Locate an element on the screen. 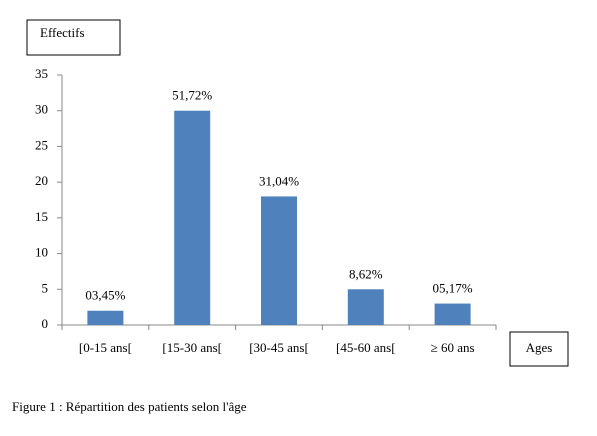 Image resolution: width=597 pixels, height=436 pixels. y-axis-label: Effectifs is located at coordinates (62, 32).